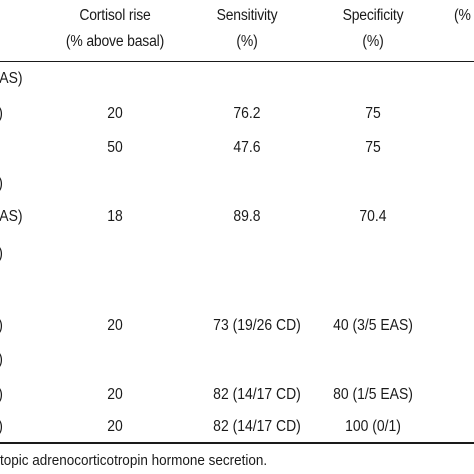  I want to click on cell-sensitivity: 47.6, so click(247, 147).